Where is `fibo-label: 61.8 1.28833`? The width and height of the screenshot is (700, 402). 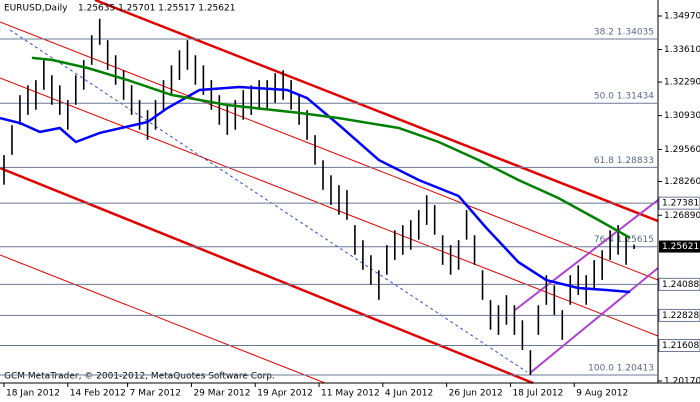
fibo-label: 61.8 1.28833 is located at coordinates (624, 161).